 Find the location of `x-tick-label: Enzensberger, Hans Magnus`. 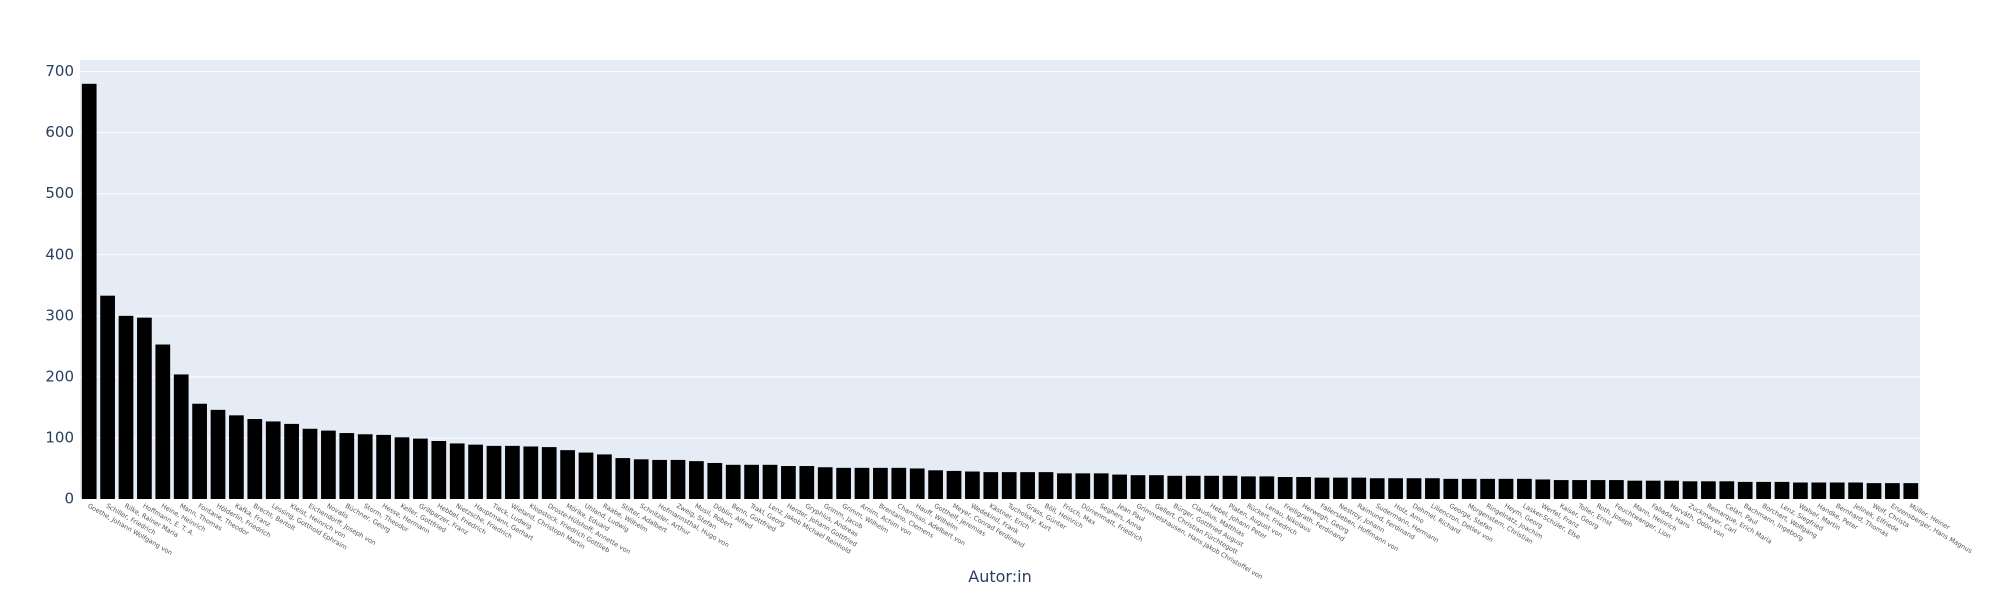

x-tick-label: Enzensberger, Hans Magnus is located at coordinates (1931, 529).